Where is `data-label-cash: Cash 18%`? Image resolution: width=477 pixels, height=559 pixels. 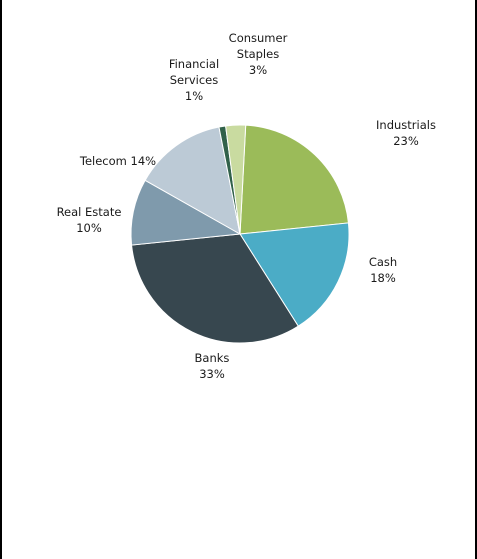 data-label-cash: Cash 18% is located at coordinates (383, 270).